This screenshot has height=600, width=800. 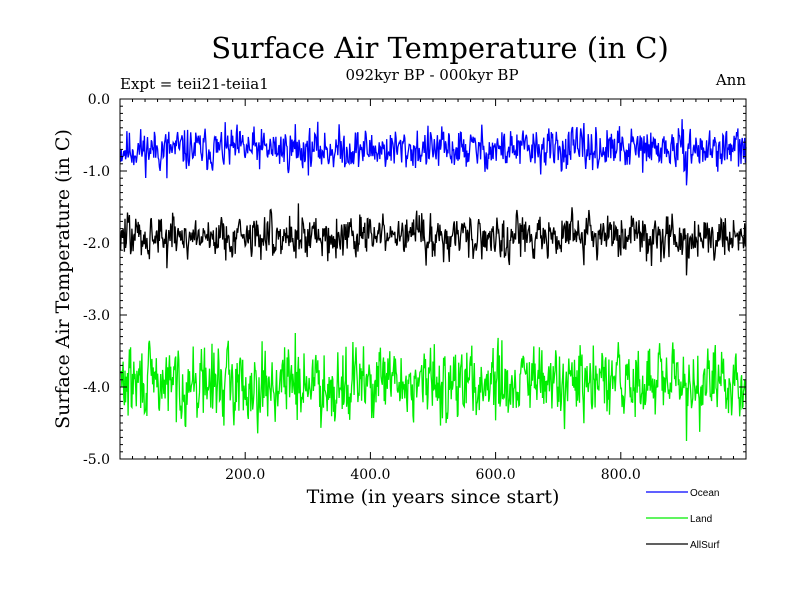 What do you see at coordinates (96, 316) in the screenshot?
I see `y-tick-label: -3.0` at bounding box center [96, 316].